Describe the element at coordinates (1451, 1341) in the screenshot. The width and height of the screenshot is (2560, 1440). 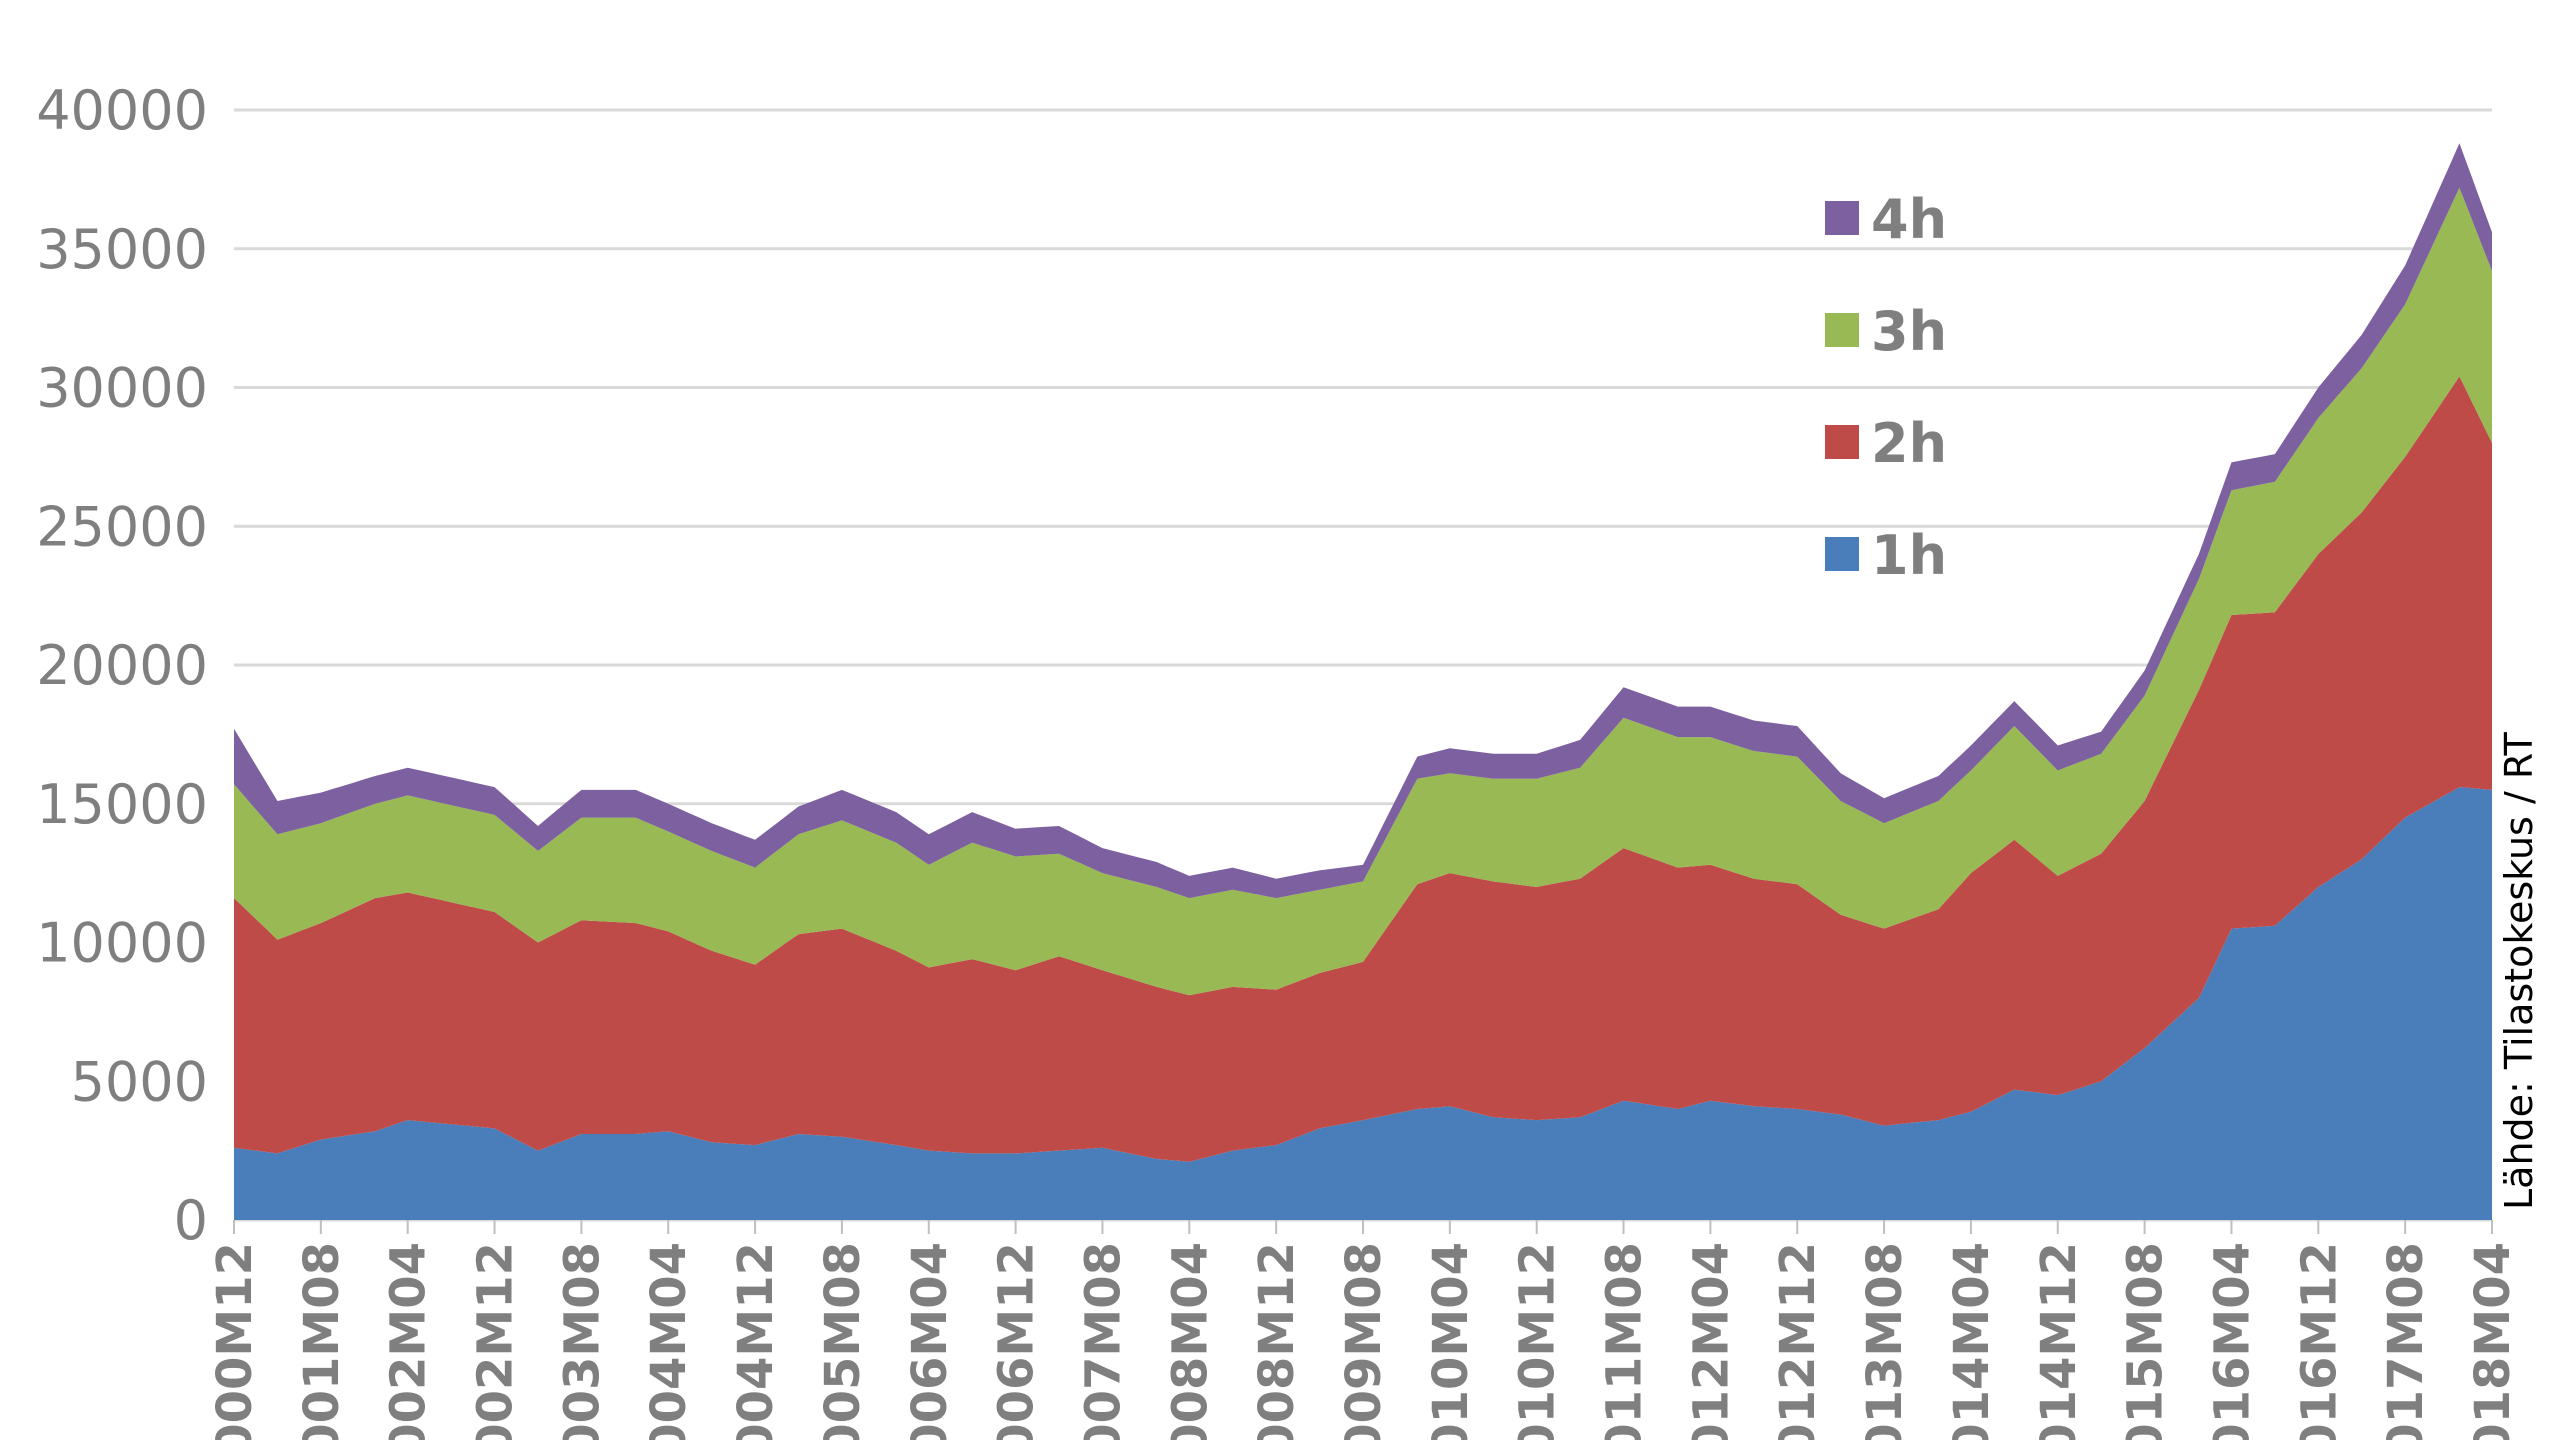
I see `x-tick-label: 2010M04` at that location.